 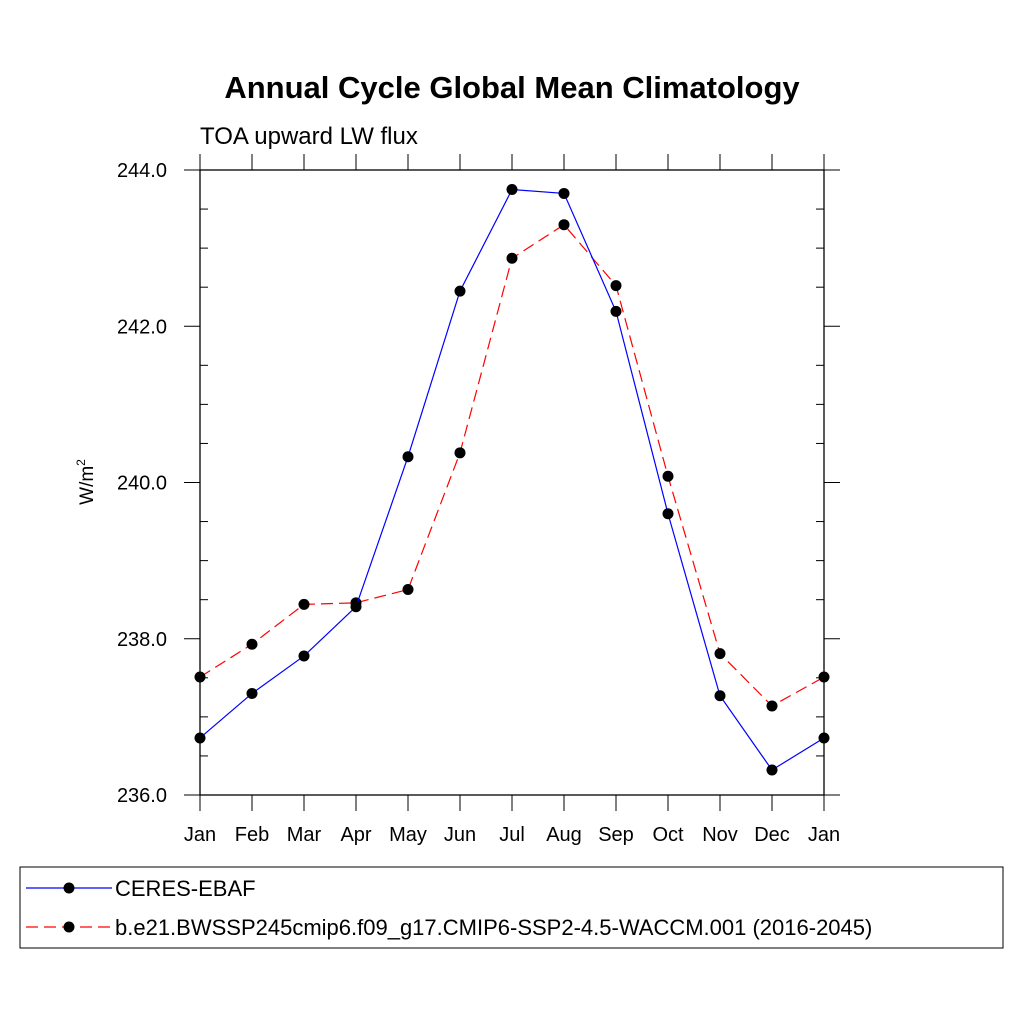 I want to click on y-tick-label: 244.0, so click(x=142, y=171).